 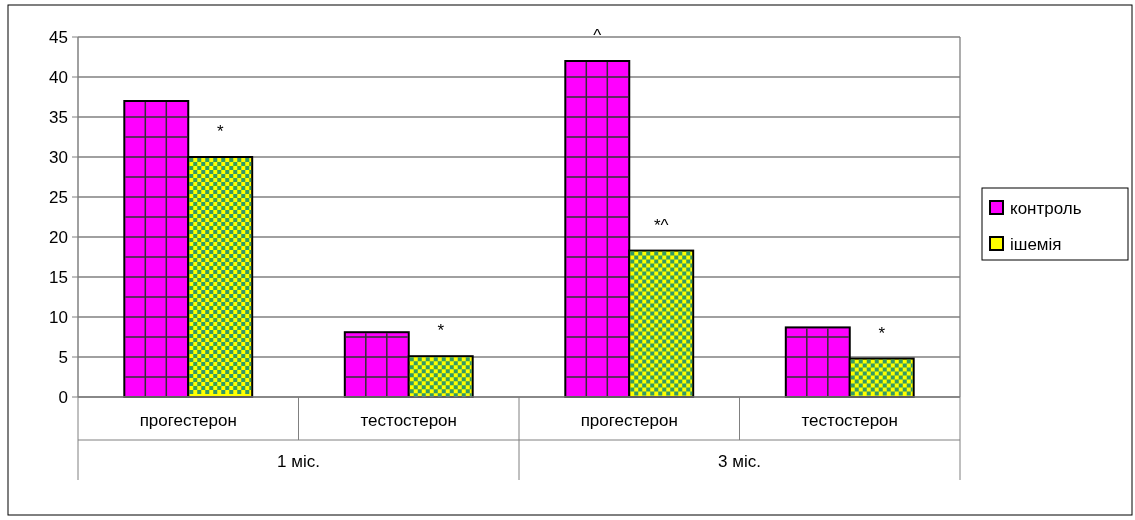 I want to click on y-tick-label: 10, so click(x=58, y=317).